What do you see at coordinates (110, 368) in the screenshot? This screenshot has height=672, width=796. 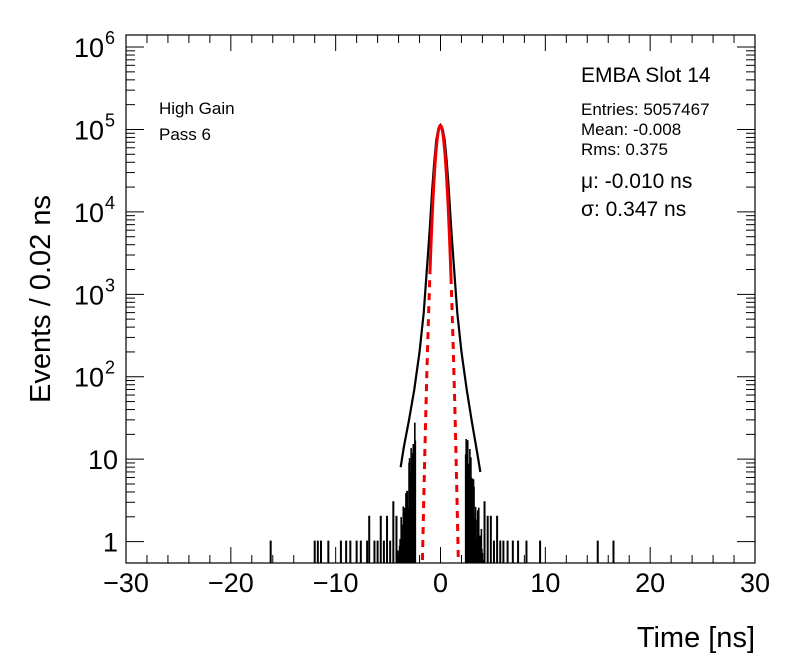 I see `y-tick-exponent: 2` at bounding box center [110, 368].